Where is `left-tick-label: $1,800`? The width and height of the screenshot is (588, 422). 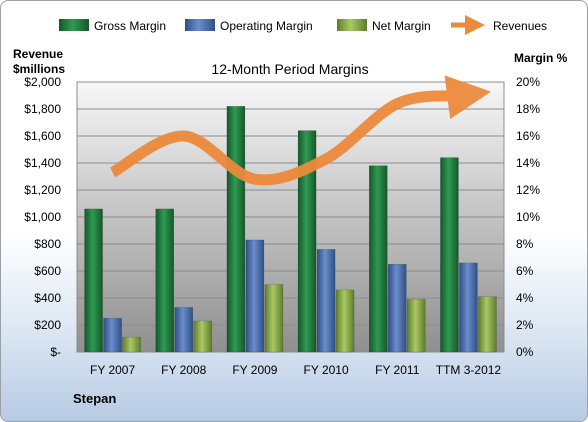
left-tick-label: $1,800 is located at coordinates (42, 109).